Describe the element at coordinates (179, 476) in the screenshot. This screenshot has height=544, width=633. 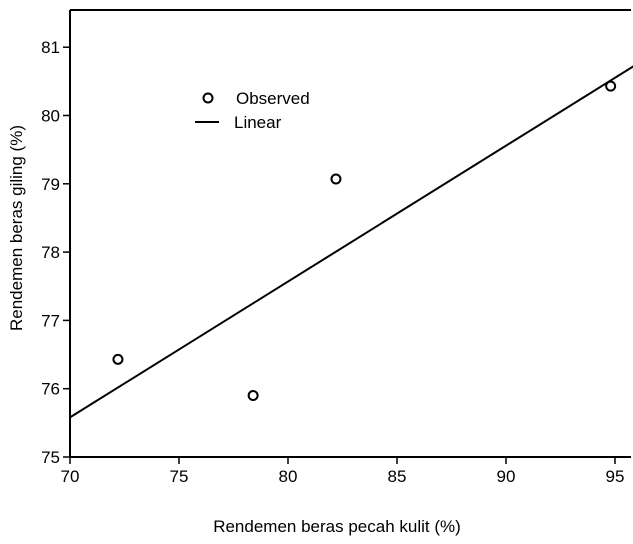
I see `x-tick-label: 75` at that location.